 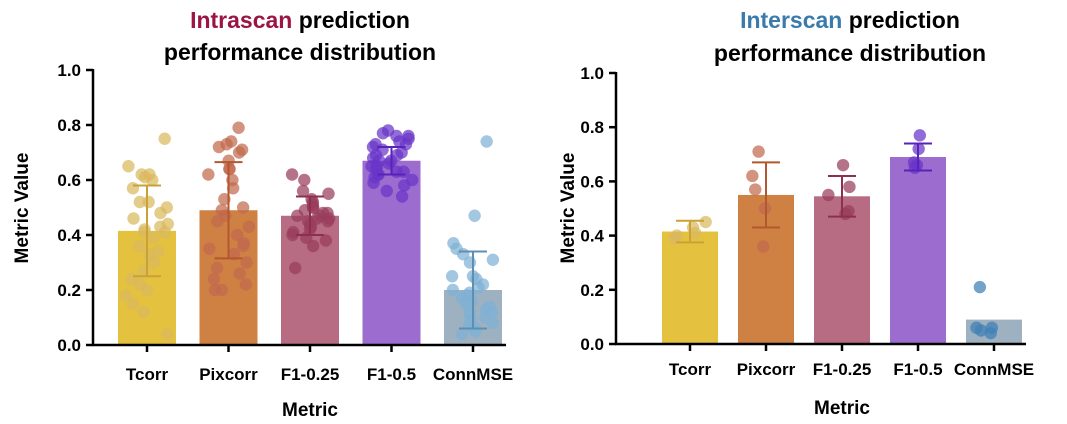 What do you see at coordinates (241, 20) in the screenshot?
I see `chart-title-highlight: Intrascan` at bounding box center [241, 20].